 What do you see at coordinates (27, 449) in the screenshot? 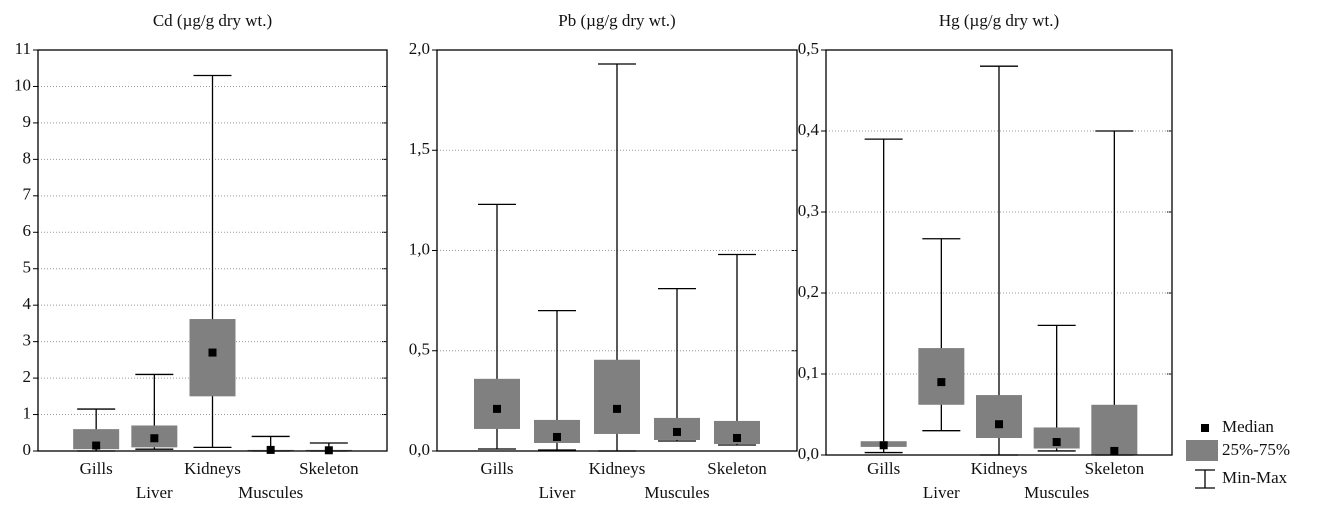
I see `y-tick-label: 0` at bounding box center [27, 449].